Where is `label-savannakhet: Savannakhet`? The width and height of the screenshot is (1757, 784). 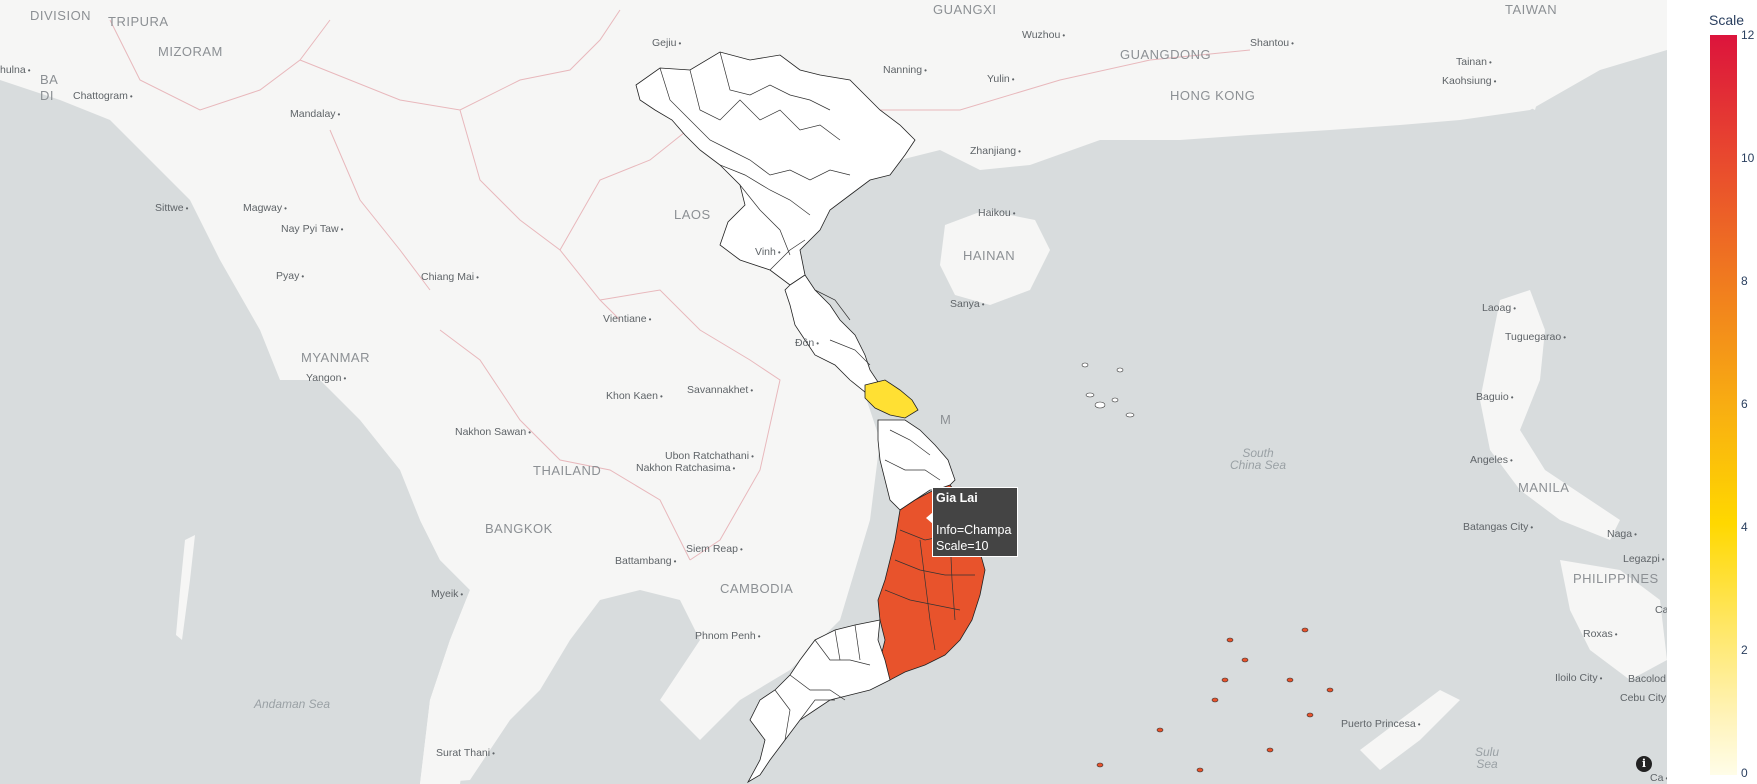 label-savannakhet: Savannakhet is located at coordinates (720, 390).